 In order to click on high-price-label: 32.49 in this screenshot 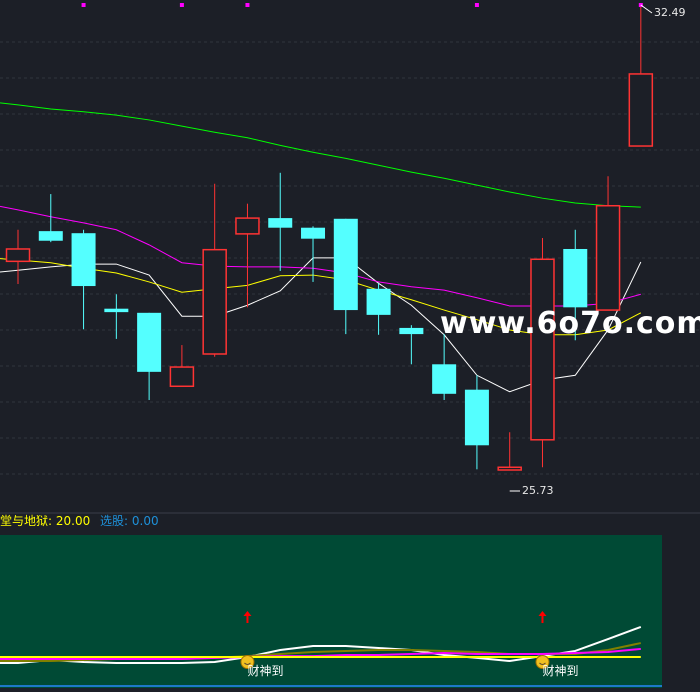, I will do `click(670, 12)`.